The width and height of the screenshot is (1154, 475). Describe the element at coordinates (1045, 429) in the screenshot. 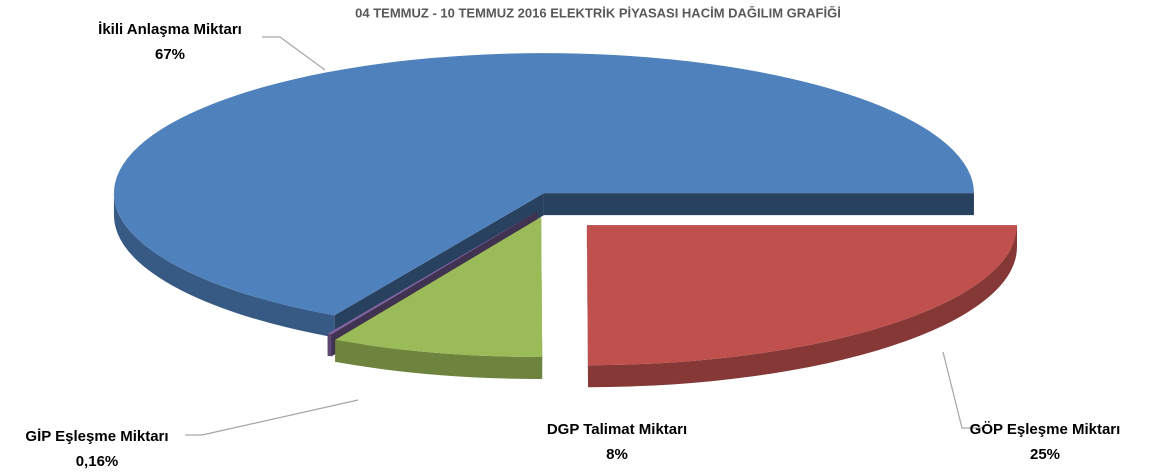

I see `data-label-name: GÖP Eşleşme Miktarı` at that location.